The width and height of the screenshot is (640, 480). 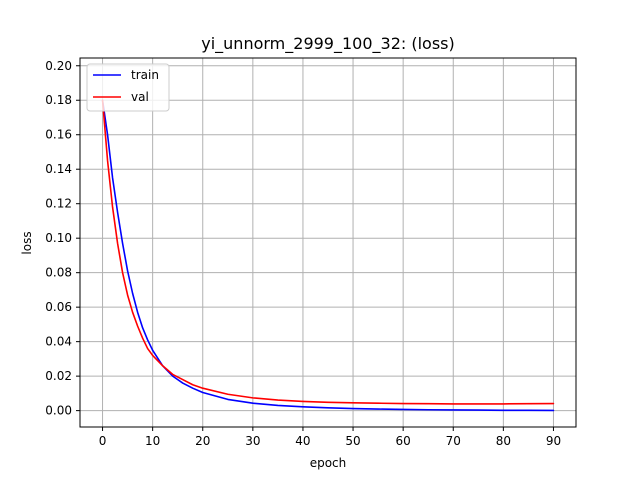 I want to click on y-tick-label: 0.14, so click(x=58, y=169).